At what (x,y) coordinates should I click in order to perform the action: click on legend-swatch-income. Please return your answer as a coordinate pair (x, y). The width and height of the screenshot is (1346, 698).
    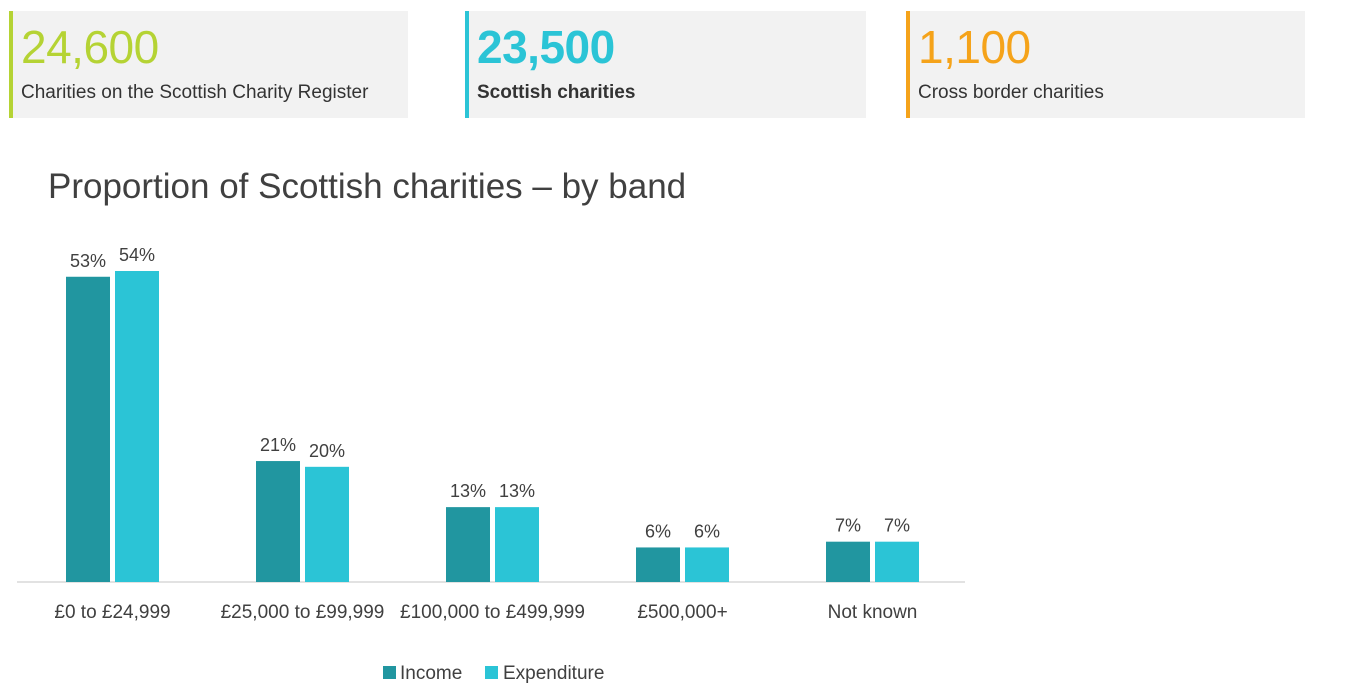
    Looking at the image, I should click on (389, 672).